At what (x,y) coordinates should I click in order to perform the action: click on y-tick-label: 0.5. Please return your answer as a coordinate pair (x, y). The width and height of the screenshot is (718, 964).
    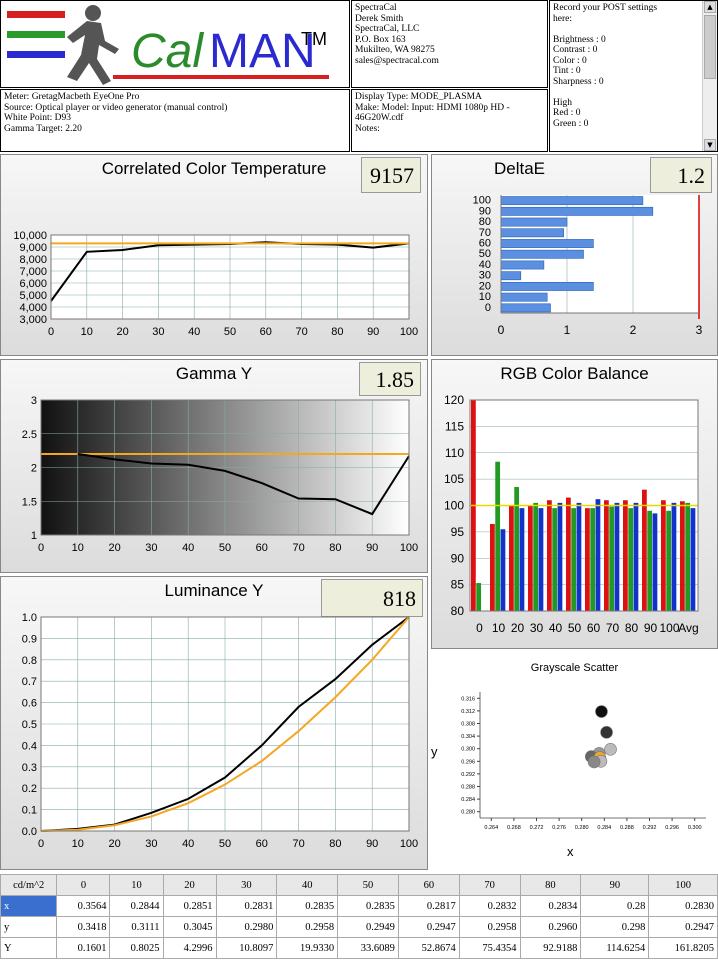
    Looking at the image, I should click on (29, 725).